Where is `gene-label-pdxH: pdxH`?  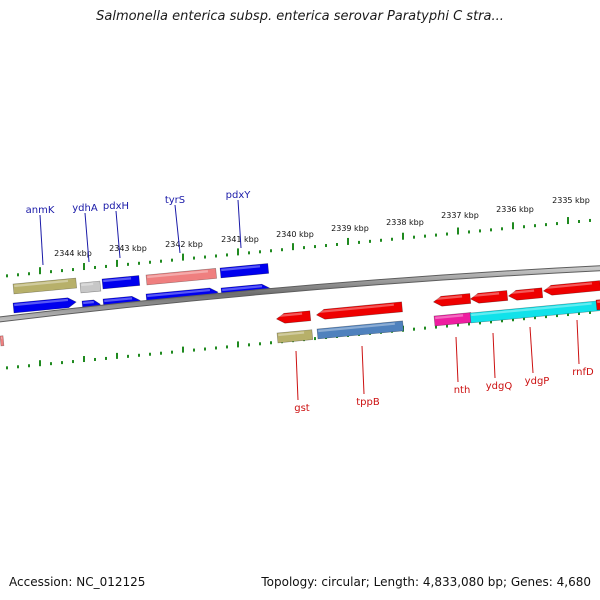 gene-label-pdxH: pdxH is located at coordinates (116, 206).